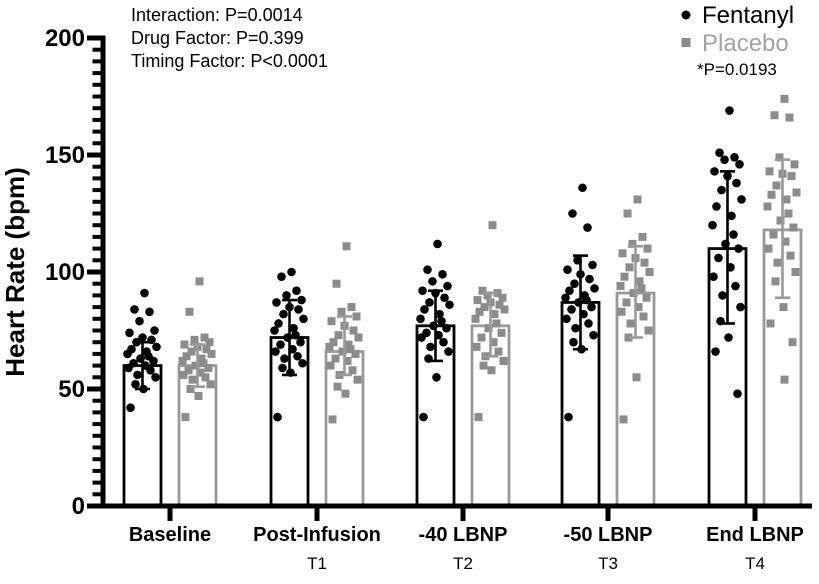  What do you see at coordinates (170, 535) in the screenshot?
I see `category-label: Baseline` at bounding box center [170, 535].